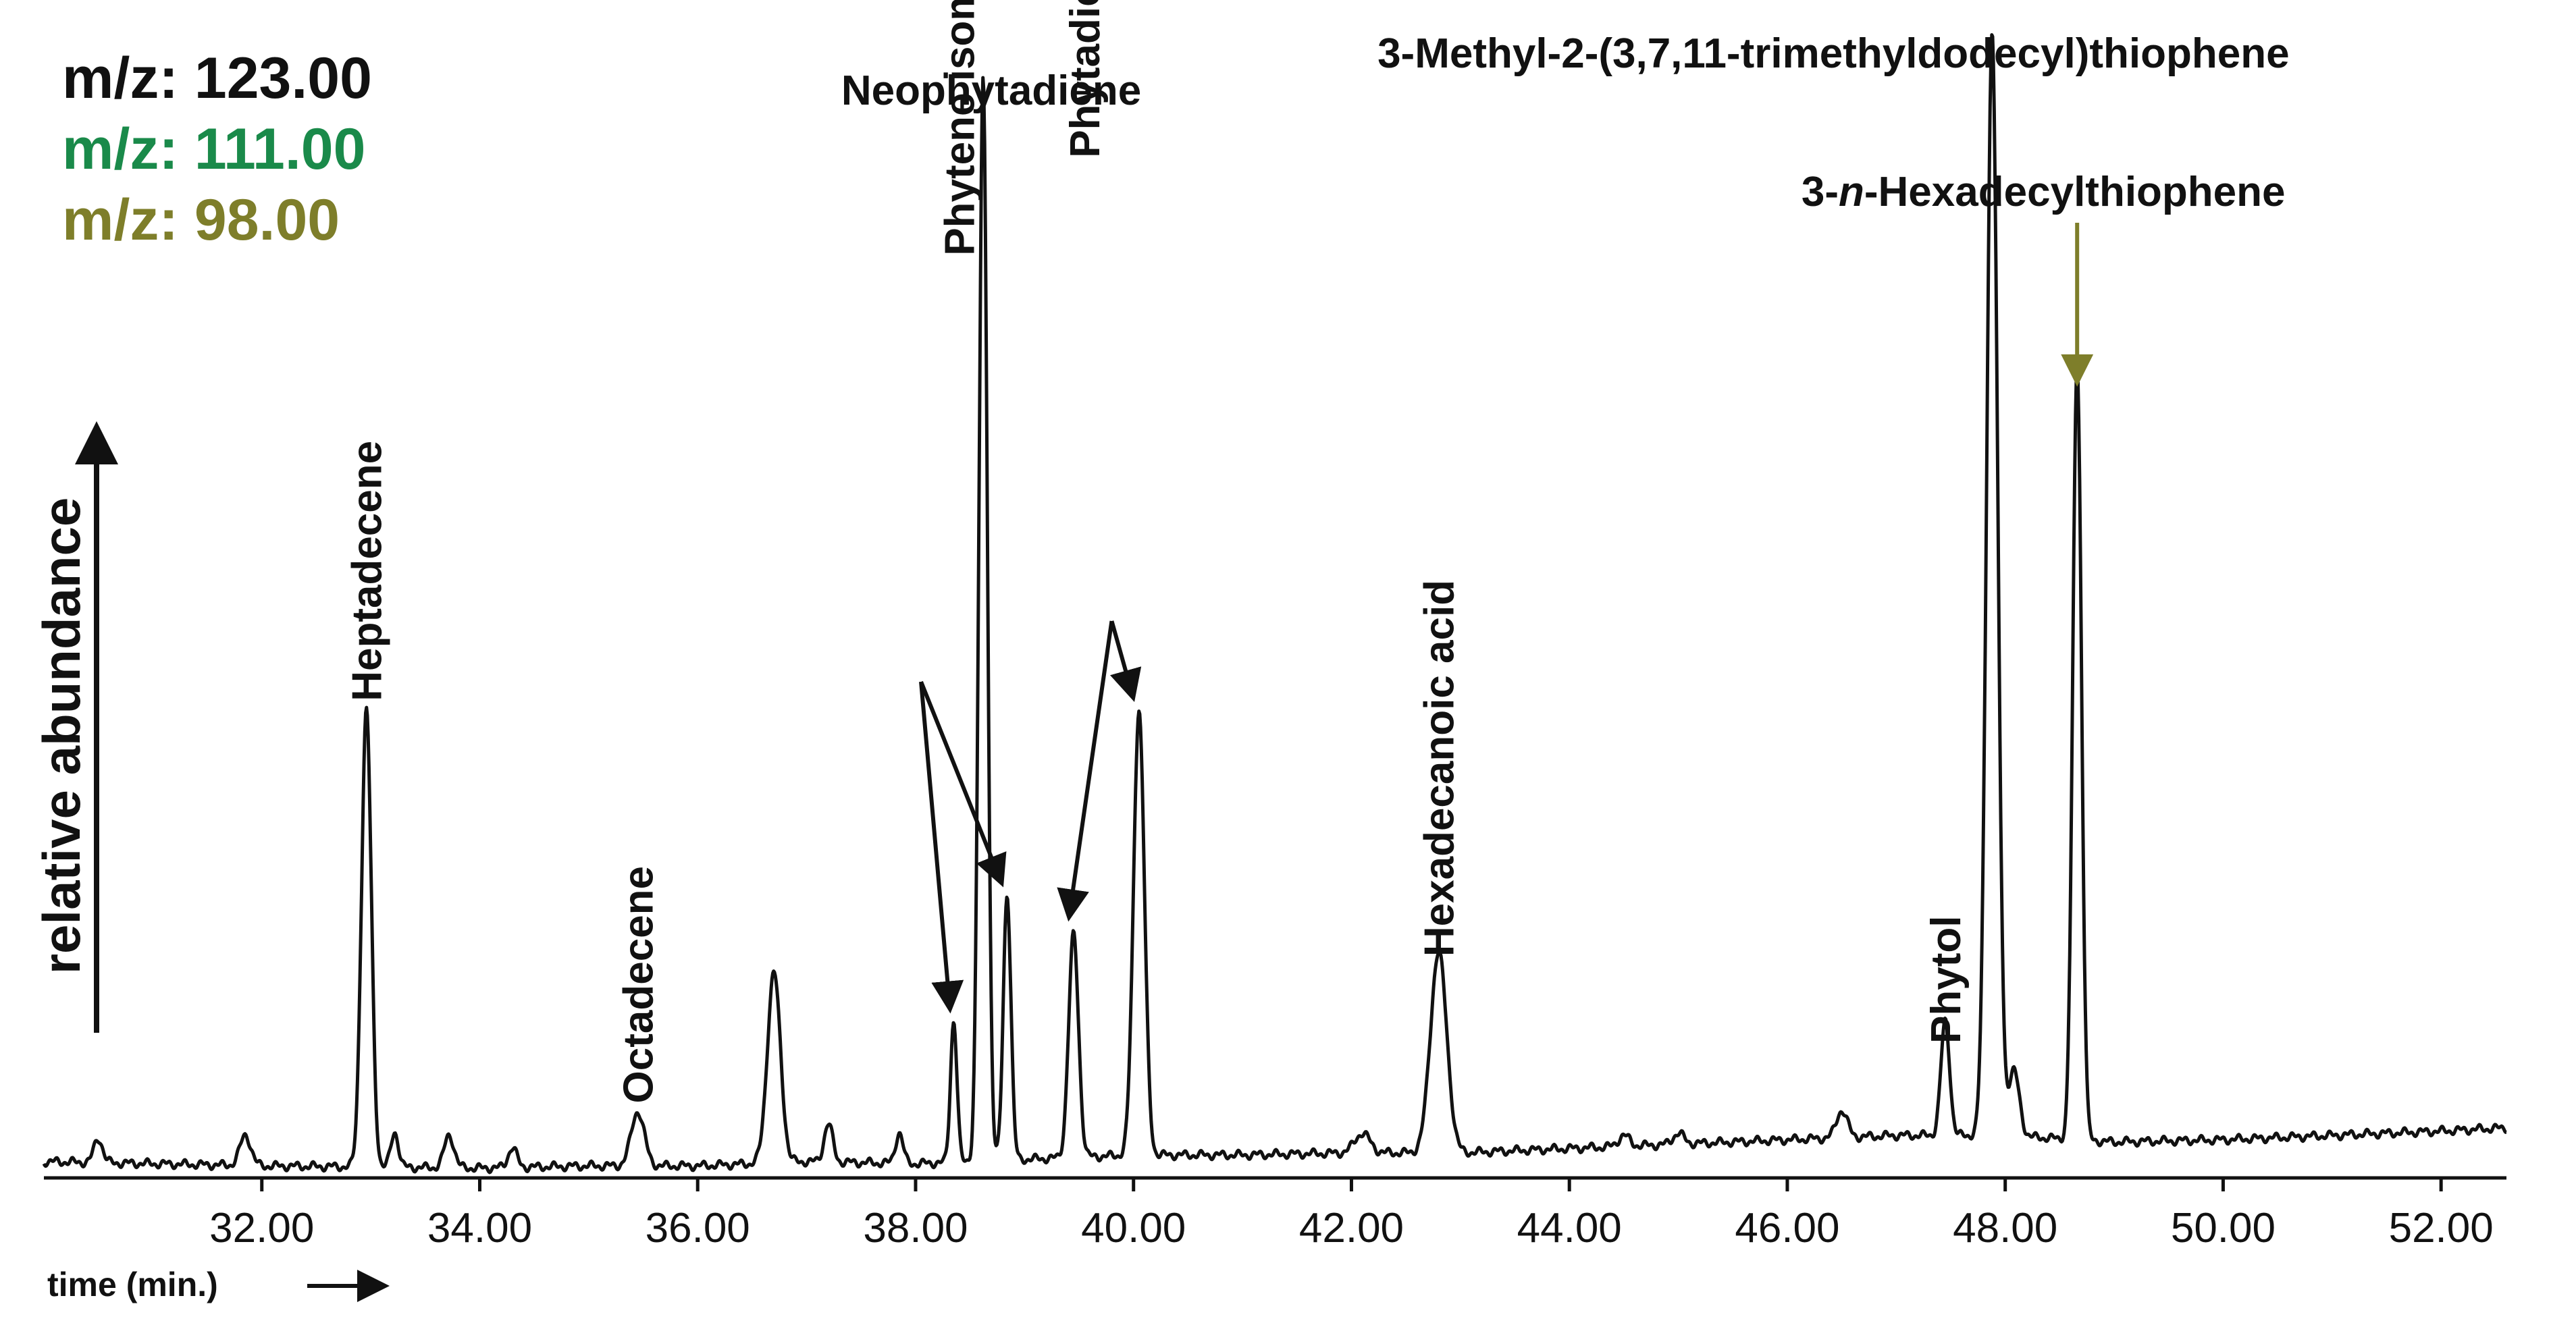  I want to click on x-tick-label-3: 38.00, so click(916, 1228).